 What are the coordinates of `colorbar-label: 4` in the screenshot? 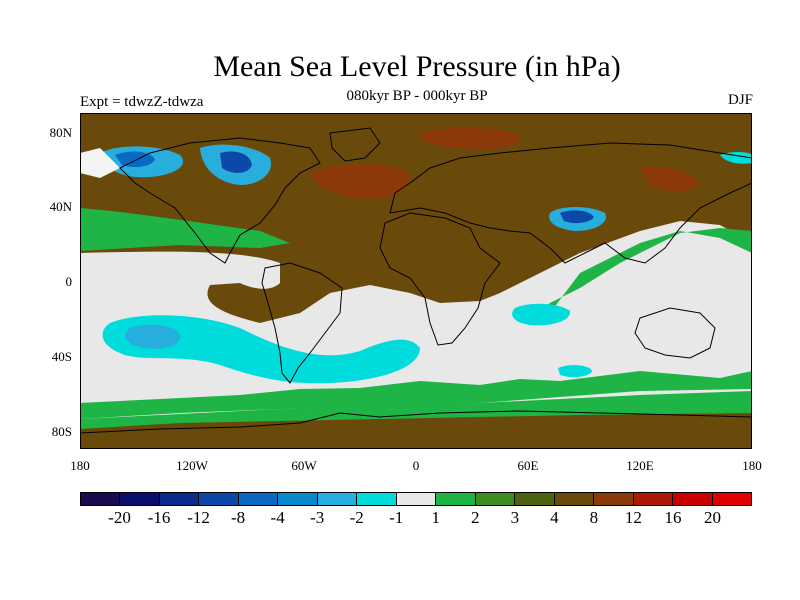 It's located at (554, 517).